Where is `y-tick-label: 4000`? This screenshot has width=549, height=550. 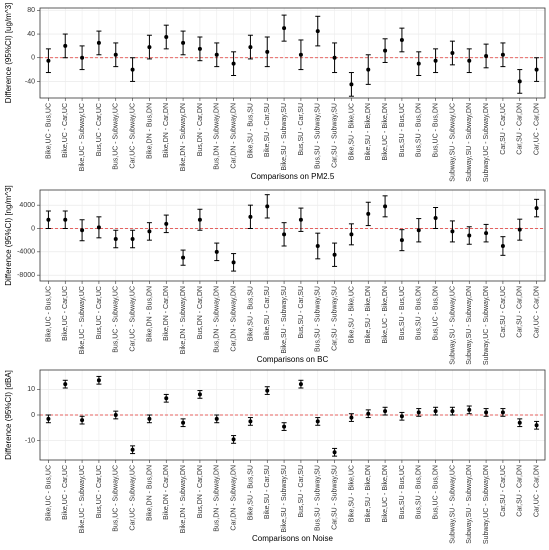
y-tick-label: 4000 is located at coordinates (27, 205).